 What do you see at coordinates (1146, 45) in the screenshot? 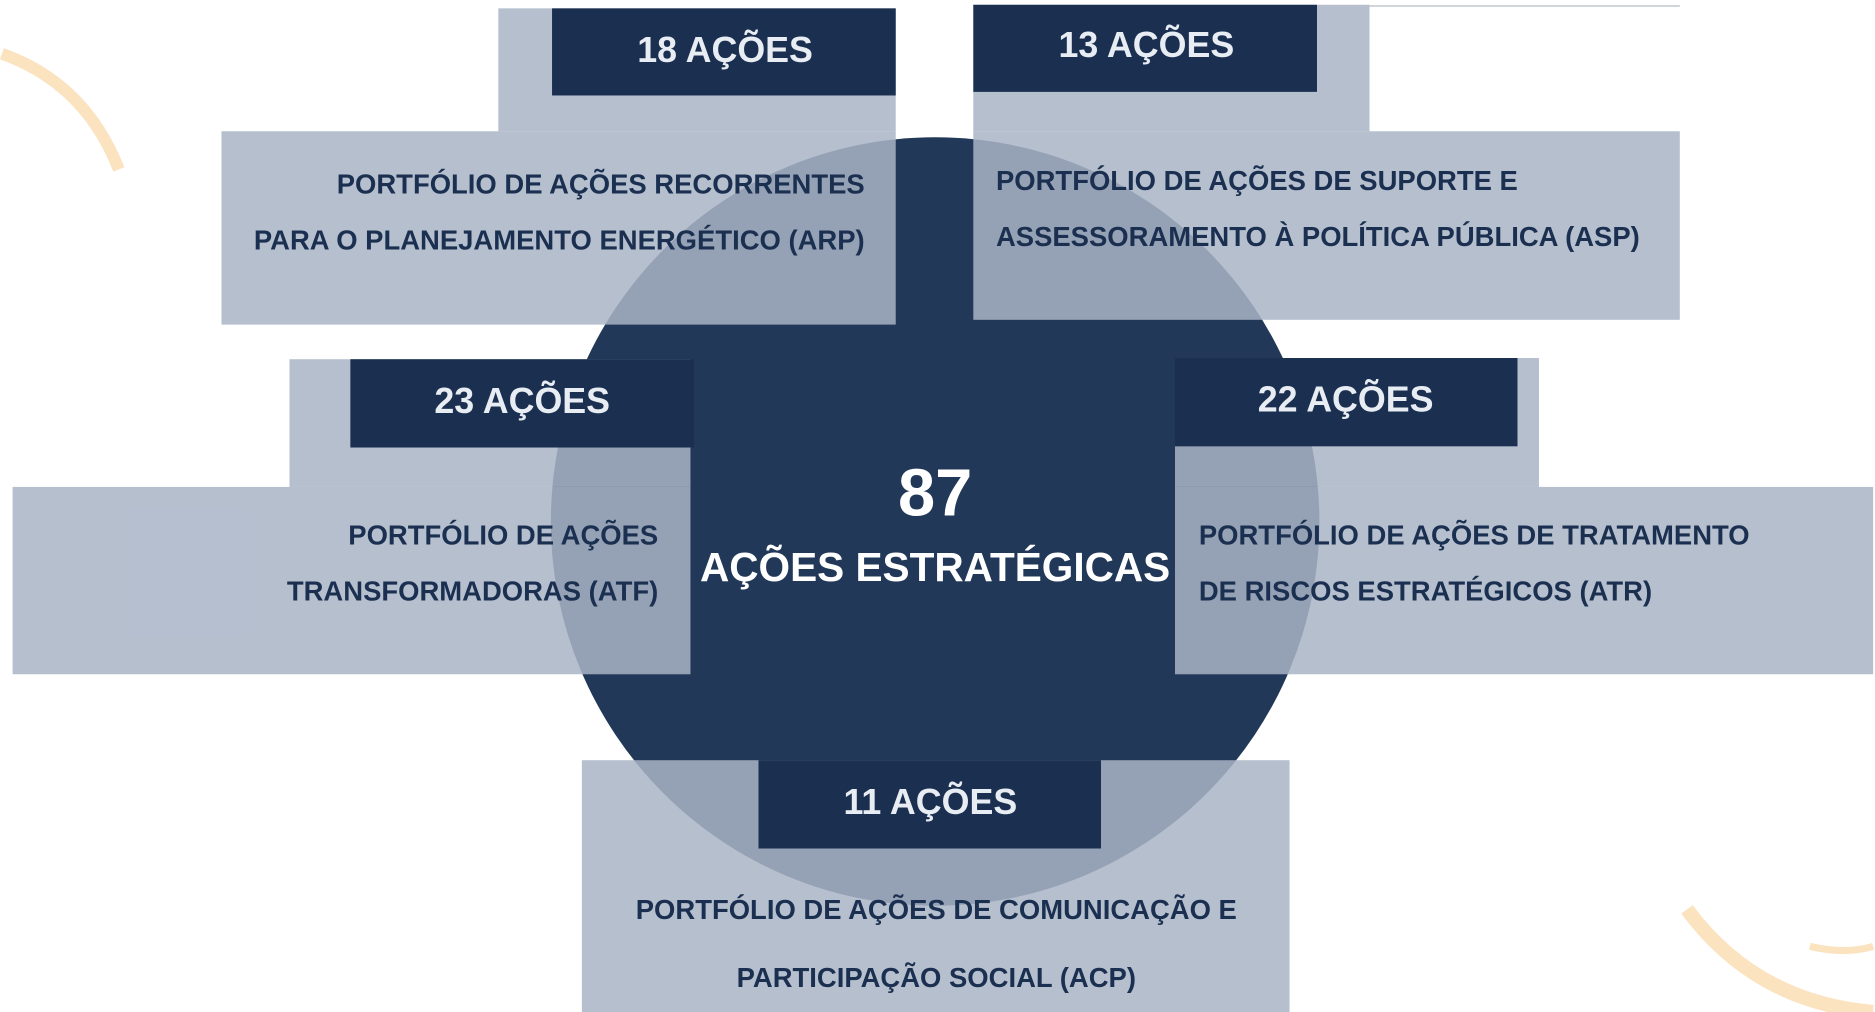
I see `count-label: 13 AÇÕES` at bounding box center [1146, 45].